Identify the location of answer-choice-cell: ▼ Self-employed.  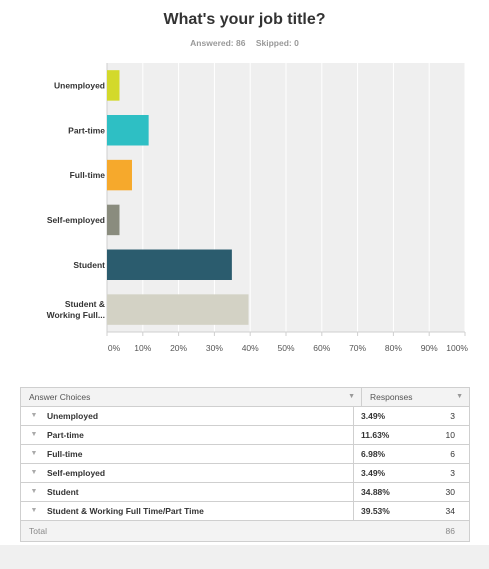
(187, 473).